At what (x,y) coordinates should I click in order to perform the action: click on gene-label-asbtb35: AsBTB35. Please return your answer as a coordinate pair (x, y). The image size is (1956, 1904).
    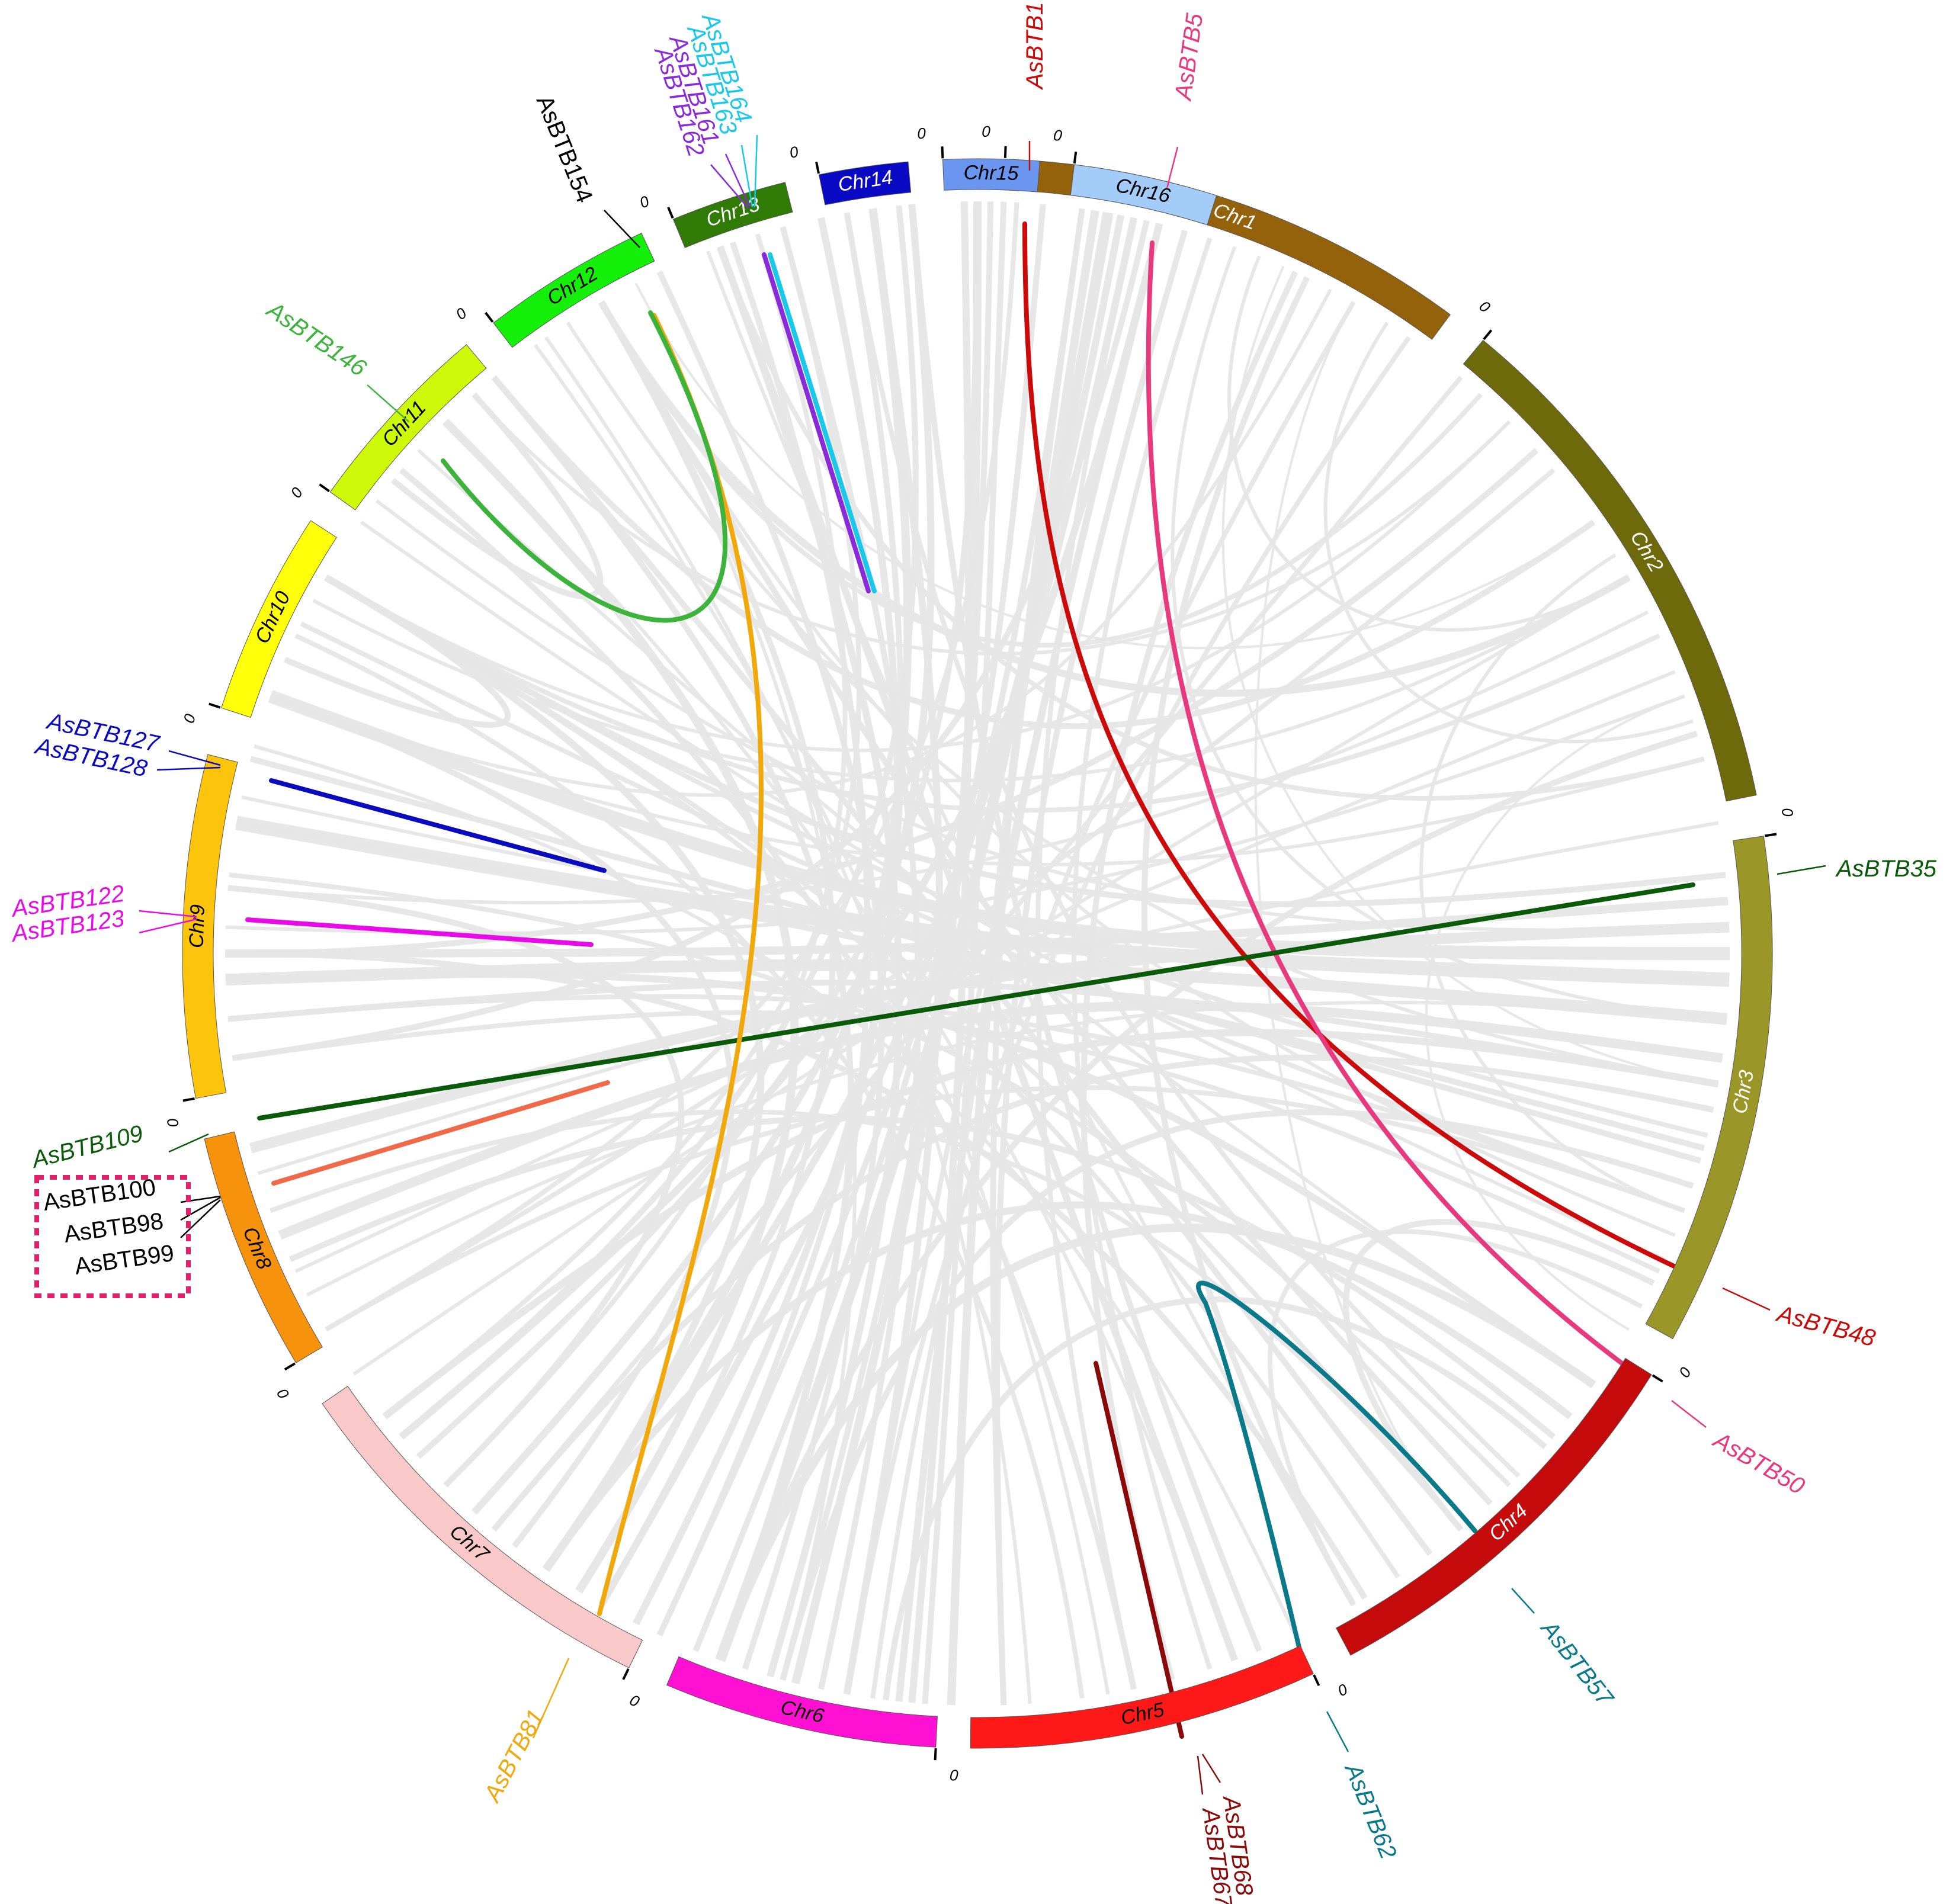
    Looking at the image, I should click on (1857, 869).